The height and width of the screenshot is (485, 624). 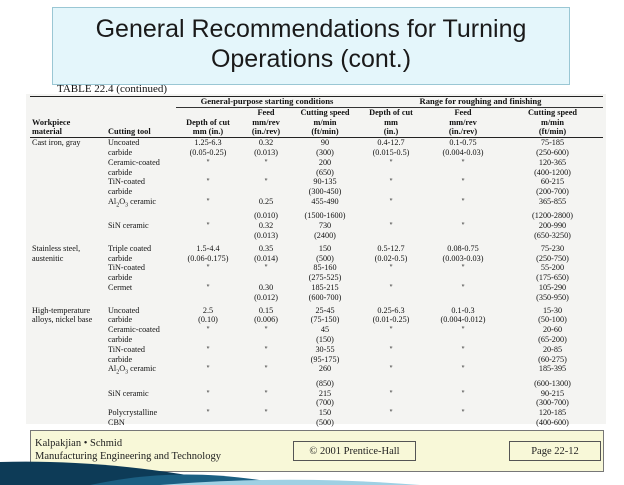 I want to click on table-cell: alloys, nickel base, so click(x=62, y=320).